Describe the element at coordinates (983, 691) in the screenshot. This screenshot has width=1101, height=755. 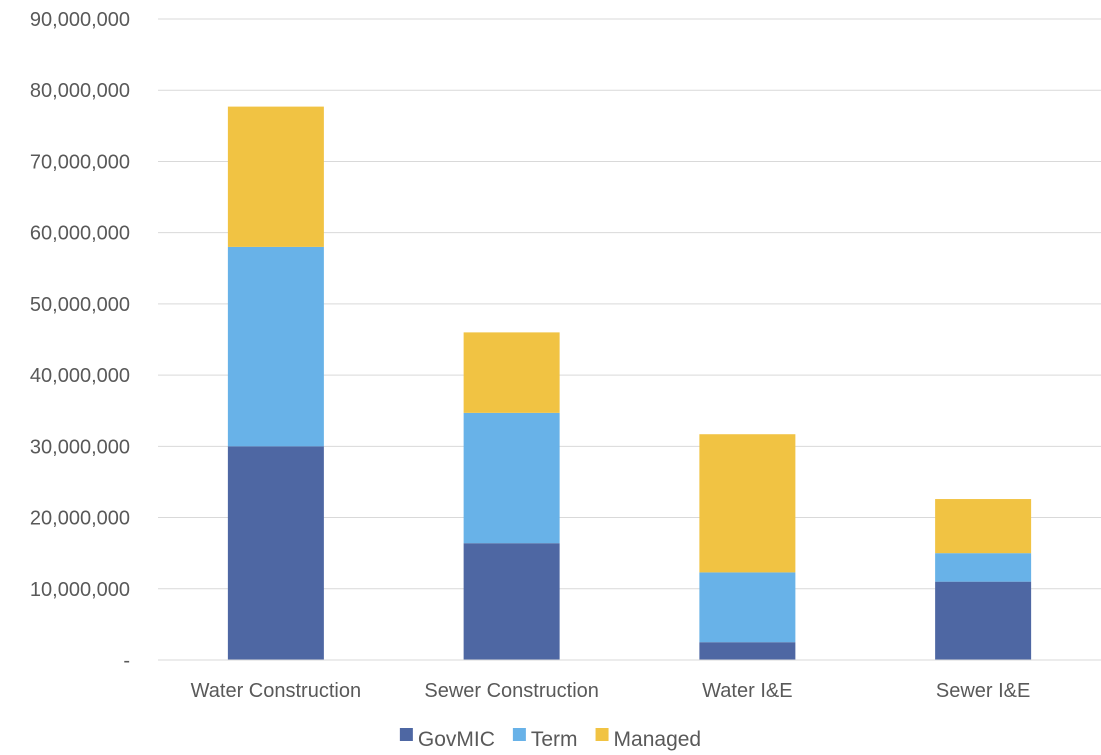
I see `x-tick-label: Sewer I&E` at that location.